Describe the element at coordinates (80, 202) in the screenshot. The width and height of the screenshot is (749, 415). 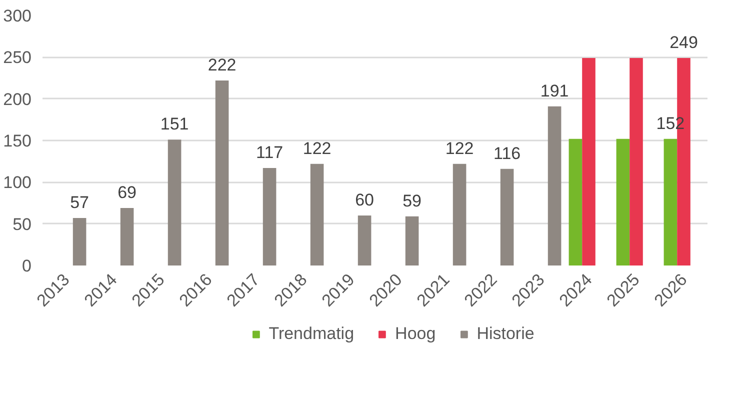
I see `data-label: 57` at that location.